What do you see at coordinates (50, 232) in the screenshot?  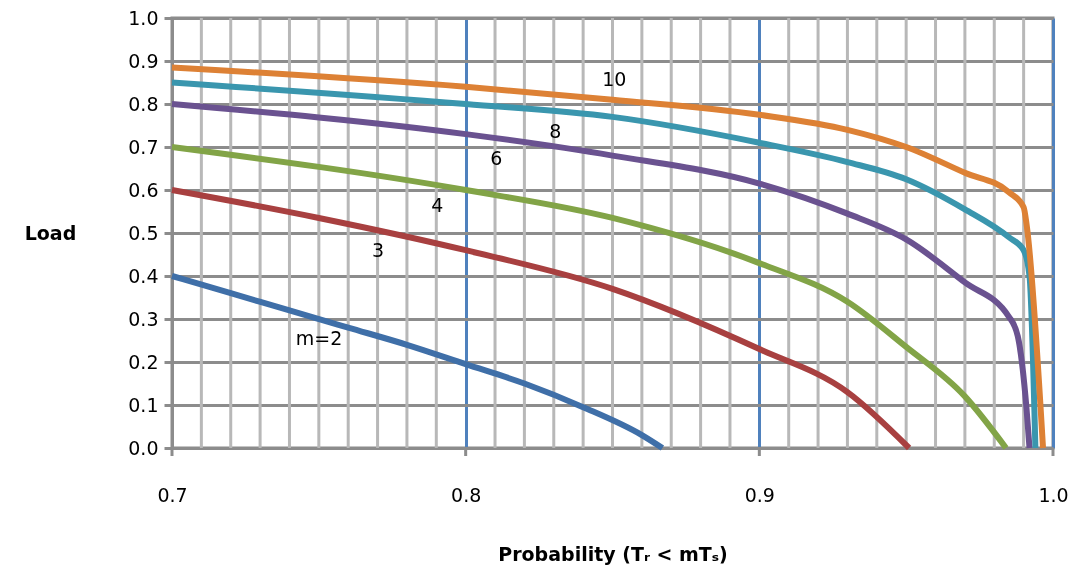 I see `y-axis-title: Load` at bounding box center [50, 232].